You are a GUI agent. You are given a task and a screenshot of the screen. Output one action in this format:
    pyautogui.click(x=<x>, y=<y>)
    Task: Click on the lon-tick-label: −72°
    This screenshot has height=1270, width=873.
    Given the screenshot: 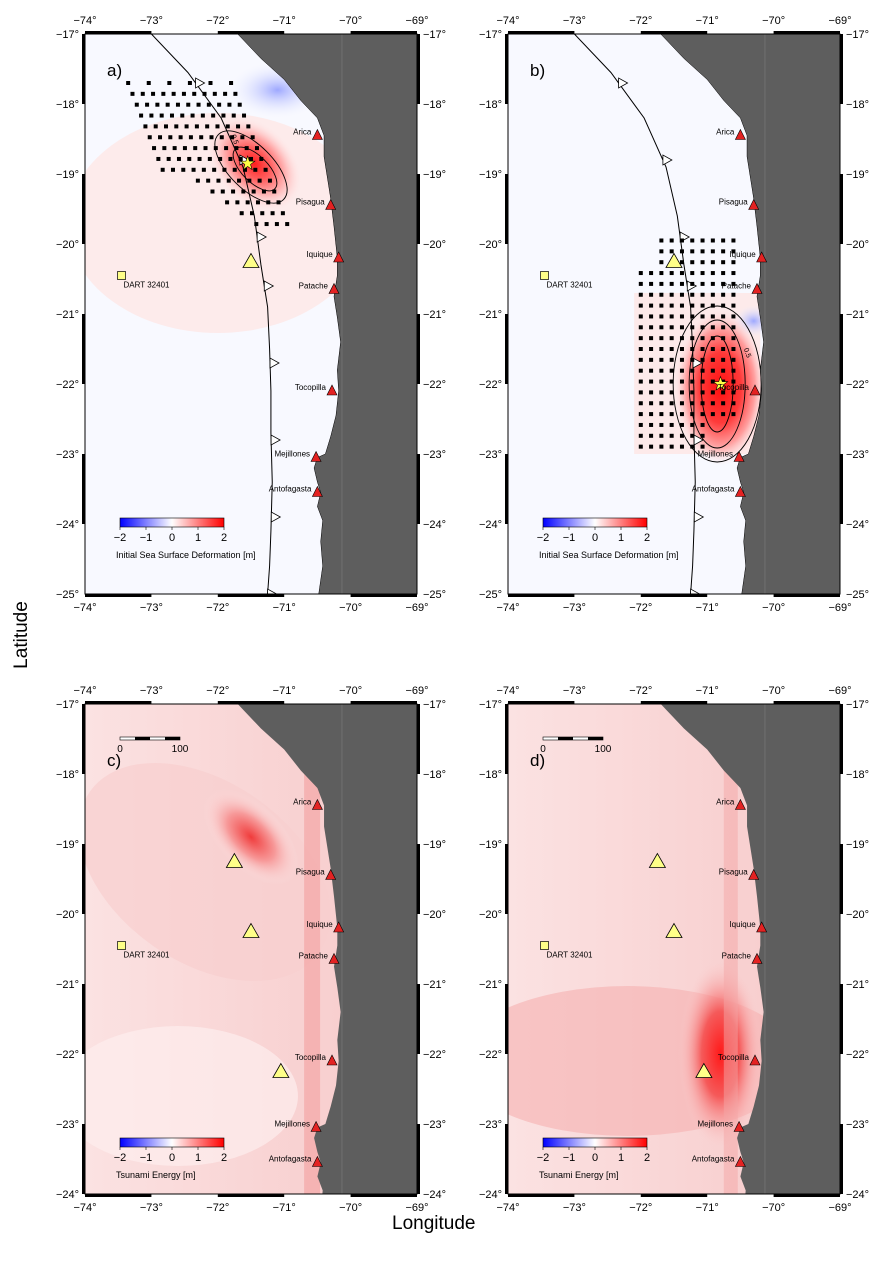 What is the action you would take?
    pyautogui.click(x=640, y=1208)
    